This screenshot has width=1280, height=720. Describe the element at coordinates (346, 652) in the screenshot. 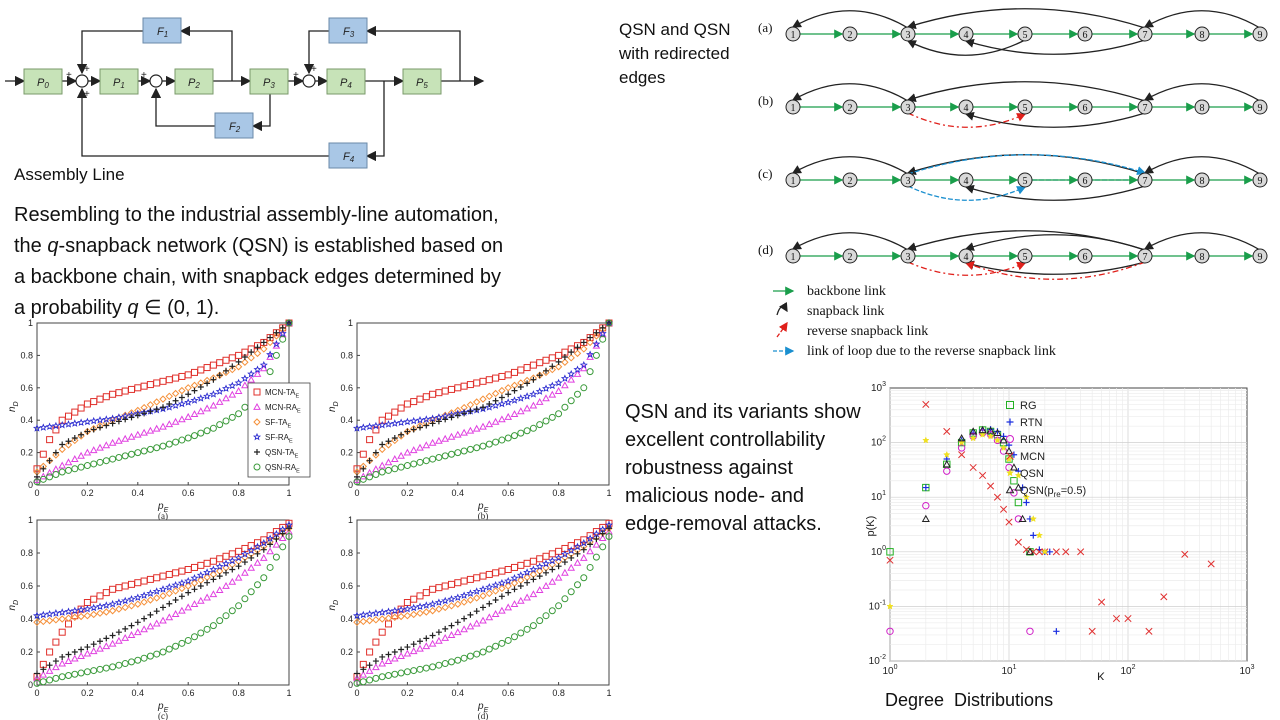

I see `y-tick-label: 0.2` at that location.